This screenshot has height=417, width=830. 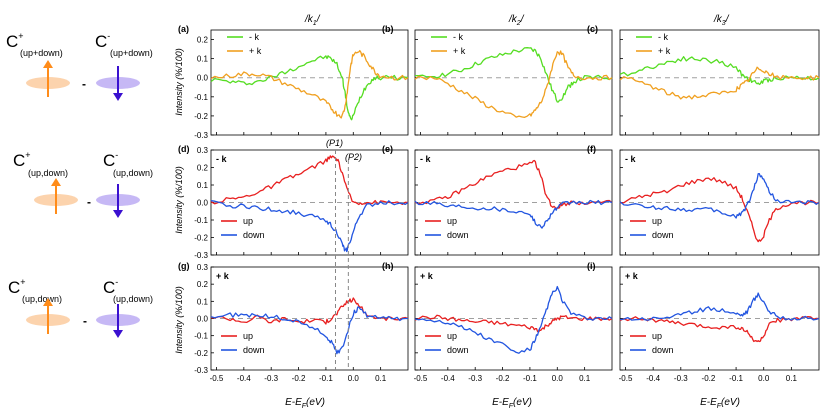 I want to click on schematic-sub-minus: (up,down), so click(x=133, y=299).